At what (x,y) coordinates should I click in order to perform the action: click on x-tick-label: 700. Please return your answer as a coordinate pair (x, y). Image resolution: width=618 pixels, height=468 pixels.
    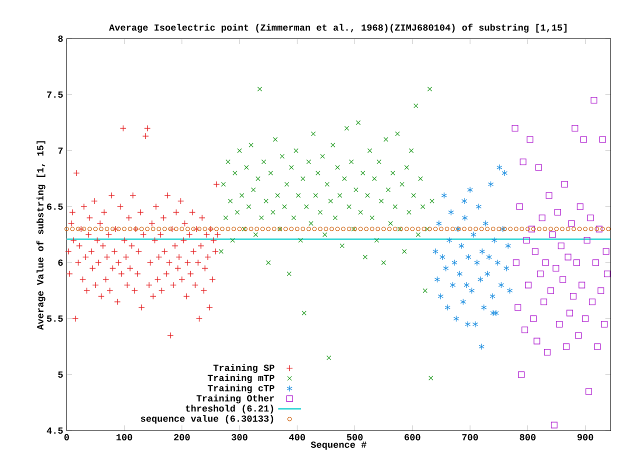
    Looking at the image, I should click on (470, 437).